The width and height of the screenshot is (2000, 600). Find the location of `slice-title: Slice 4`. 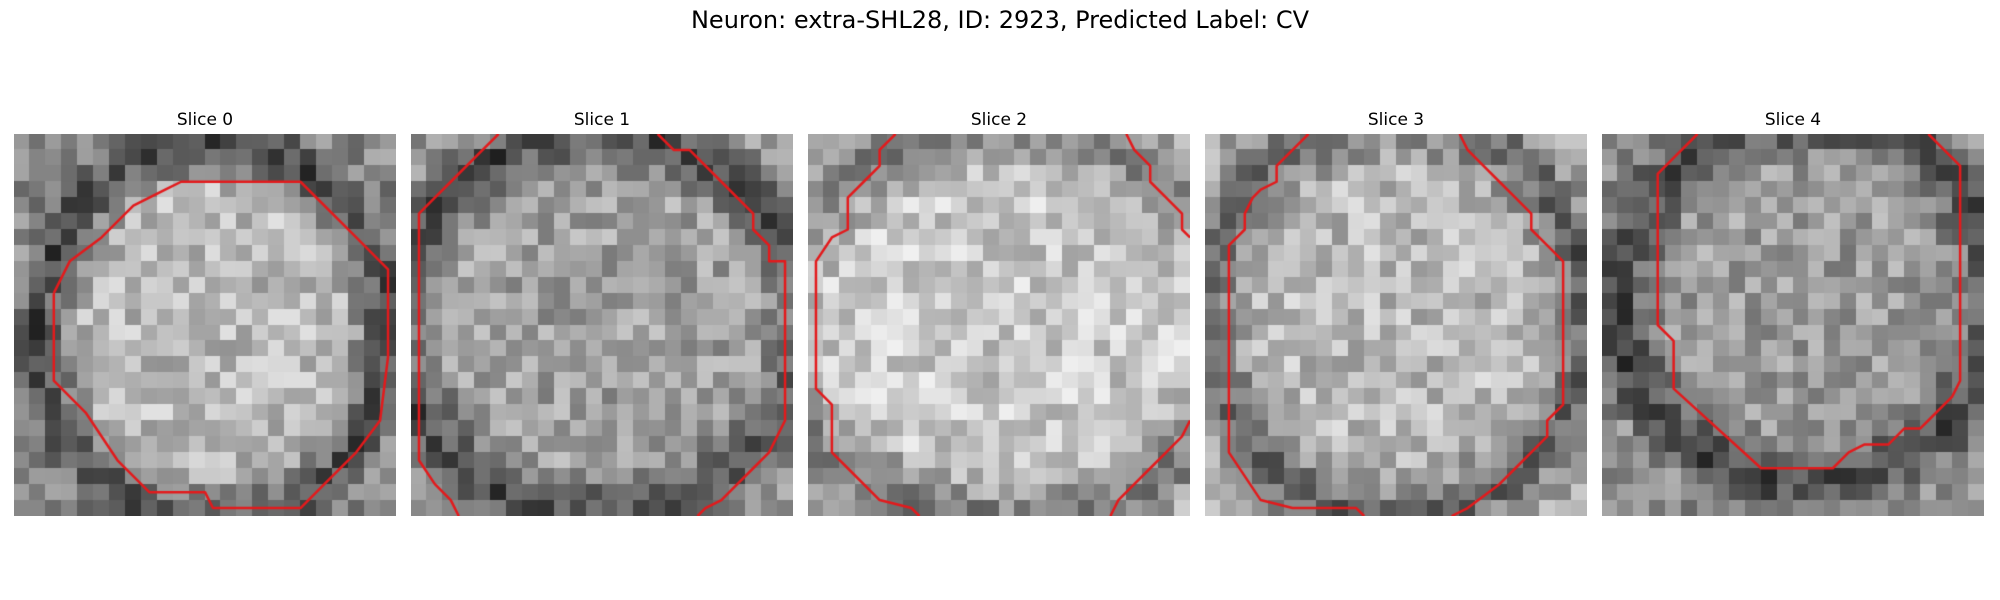

slice-title: Slice 4 is located at coordinates (1793, 120).